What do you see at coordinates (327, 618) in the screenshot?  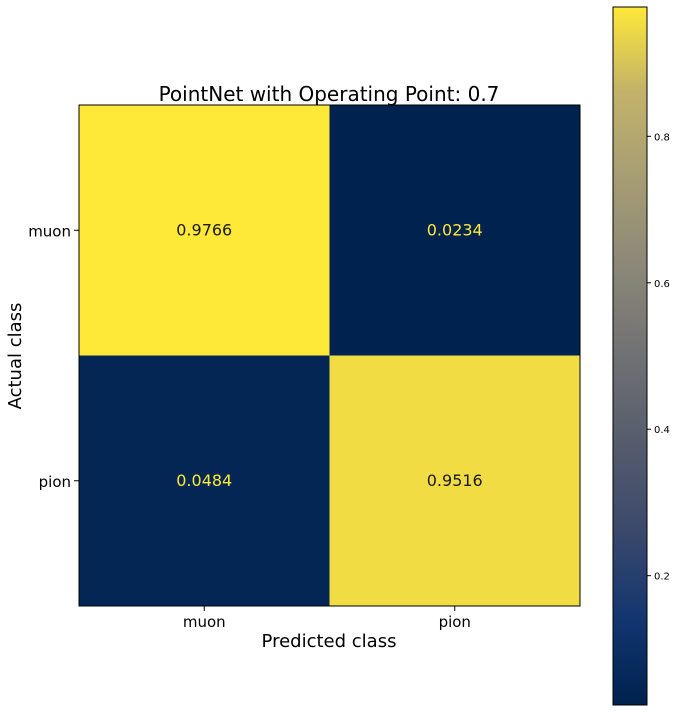 I see `x-axis-ticks: muon pion` at bounding box center [327, 618].